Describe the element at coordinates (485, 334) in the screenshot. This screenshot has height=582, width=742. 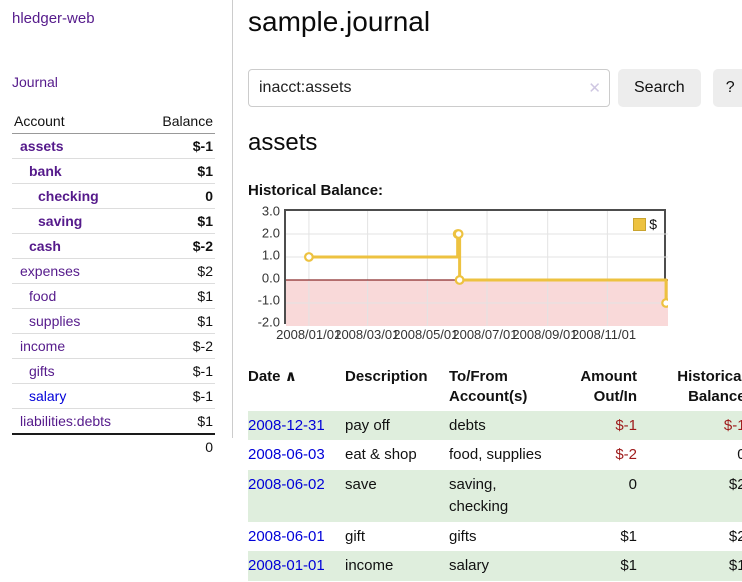
I see `x-tick-label: 2008/07/01` at that location.